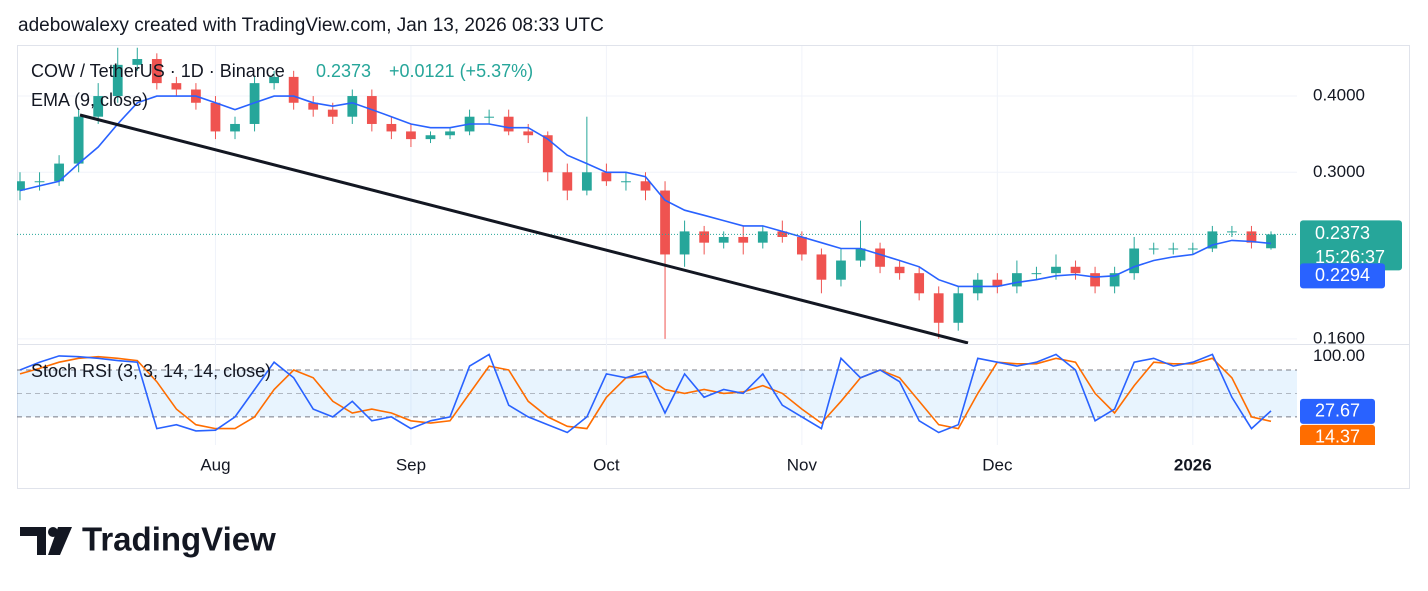 This screenshot has height=591, width=1428. Describe the element at coordinates (606, 464) in the screenshot. I see `x-tick-label: Oct` at that location.